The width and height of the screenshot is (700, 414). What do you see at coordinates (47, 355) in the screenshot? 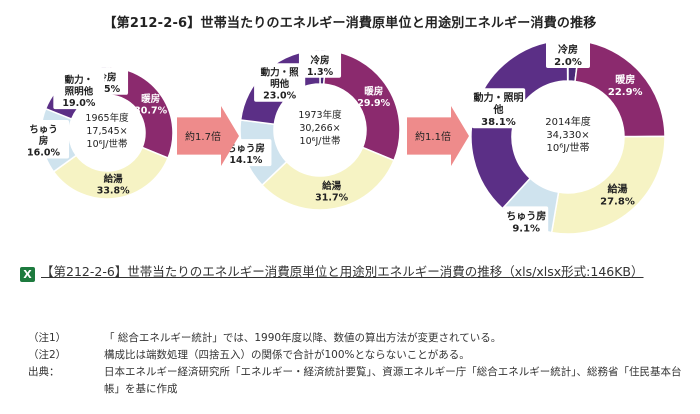
I see `note-label: （注2）` at bounding box center [47, 355].